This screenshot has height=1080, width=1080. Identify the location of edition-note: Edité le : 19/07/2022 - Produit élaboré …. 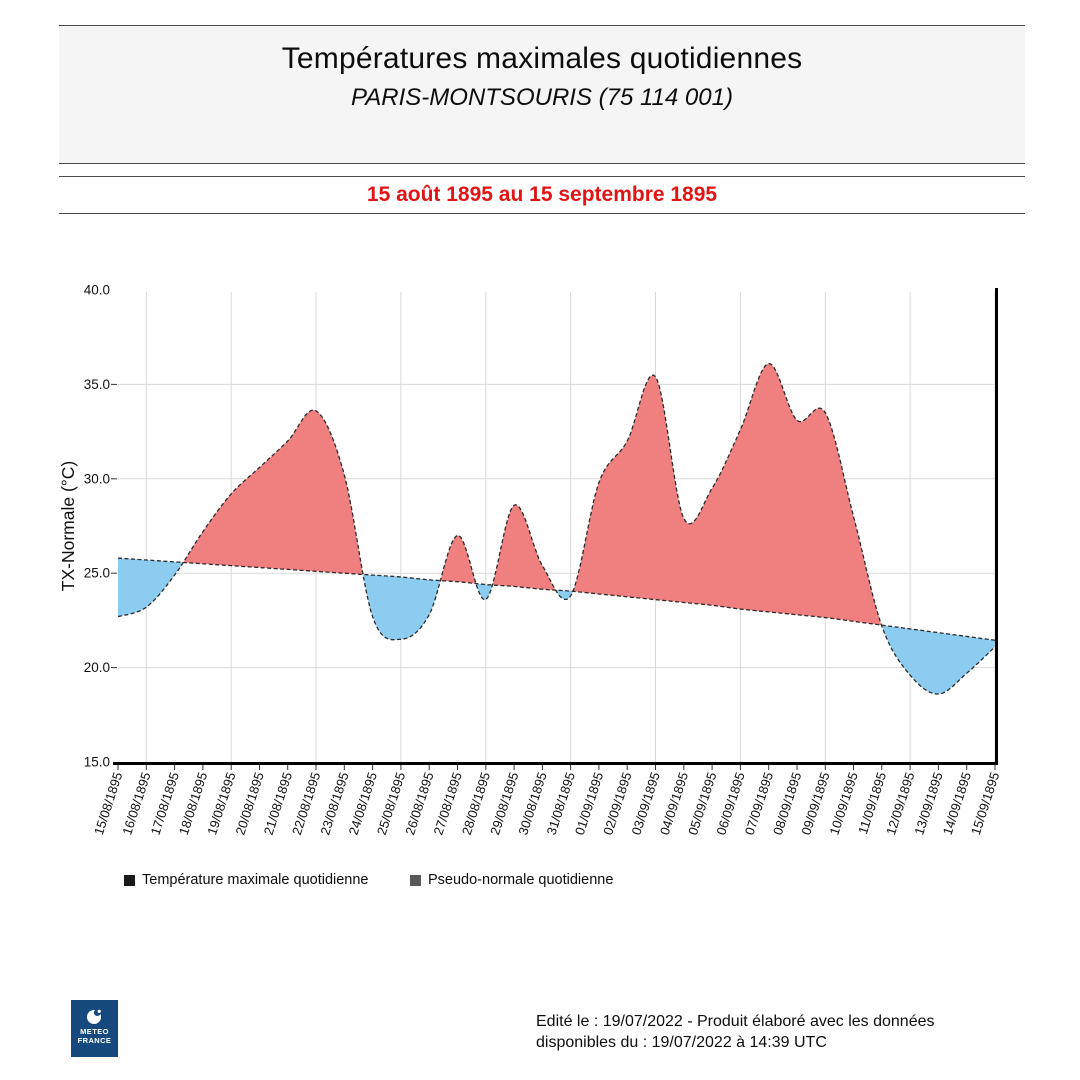
(735, 1032).